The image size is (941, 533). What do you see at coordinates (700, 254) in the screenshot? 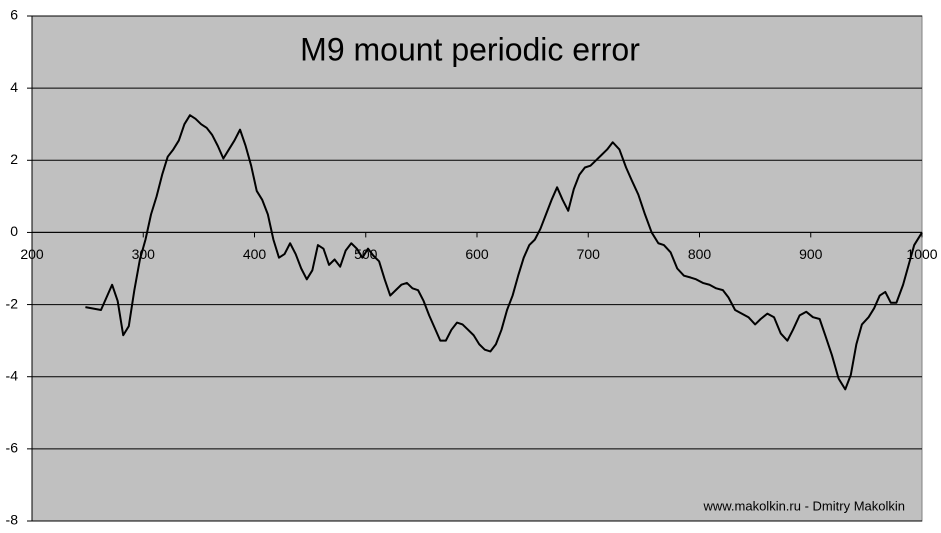
I see `x-tick-label: 800` at bounding box center [700, 254].